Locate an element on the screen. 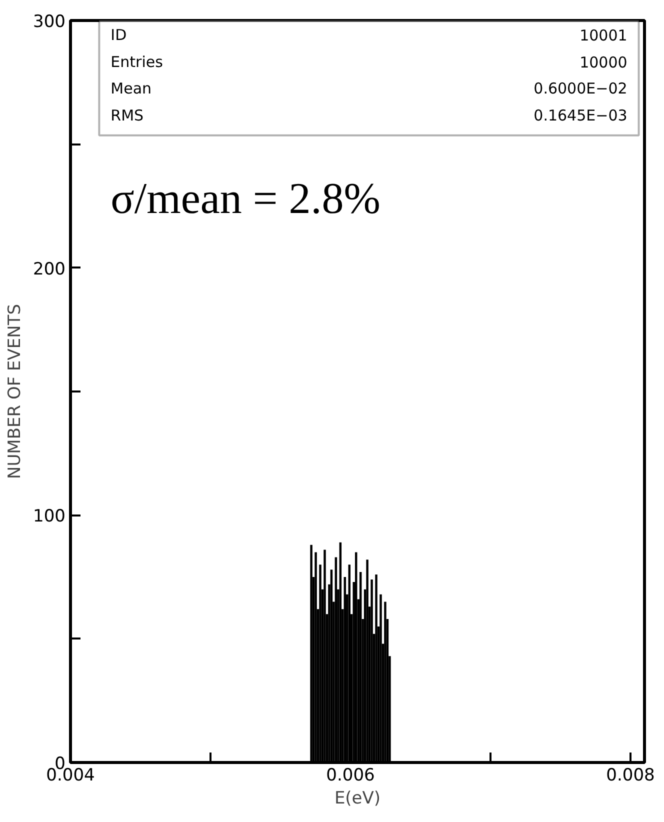 Image resolution: width=664 pixels, height=822 pixels. annotation: ID is located at coordinates (118, 35).